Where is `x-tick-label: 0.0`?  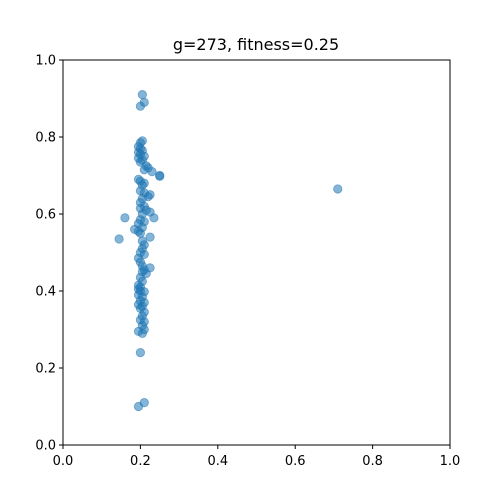 x-tick-label: 0.0 is located at coordinates (63, 461).